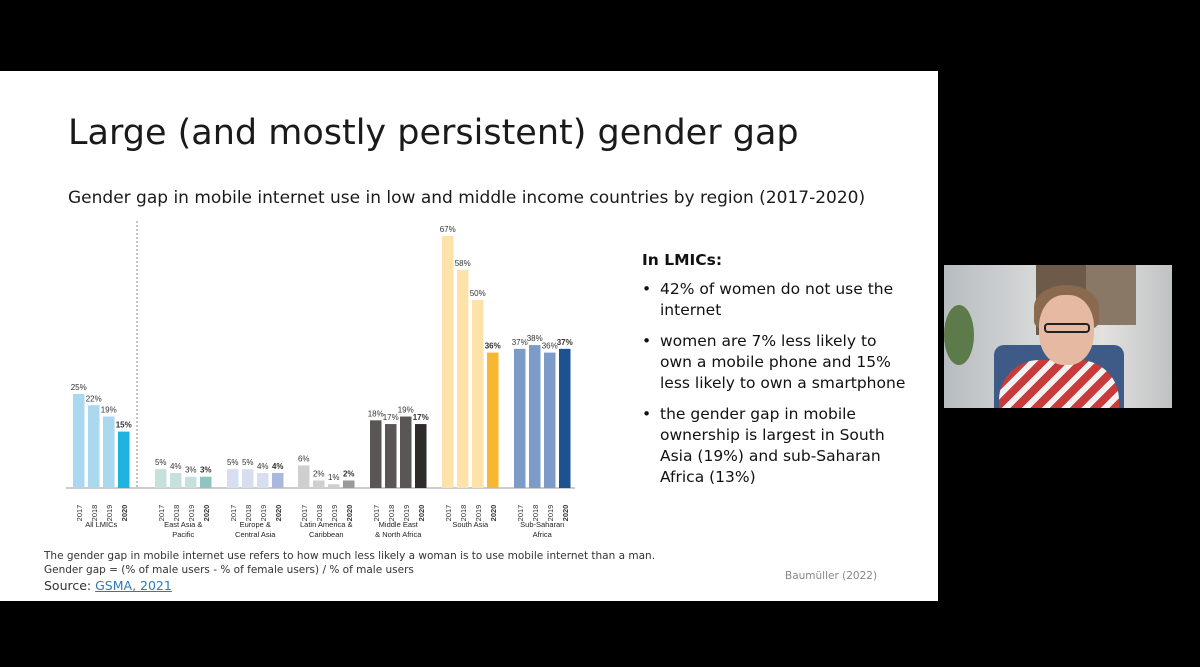 This screenshot has height=667, width=1200. I want to click on data-label: 37%, so click(565, 342).